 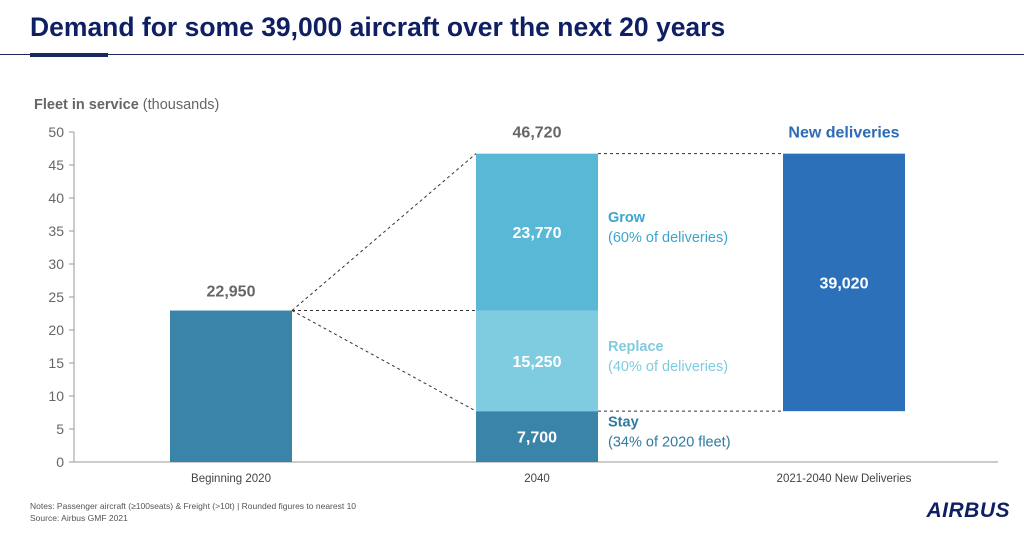 I want to click on y-tick-label: 50, so click(x=56, y=132).